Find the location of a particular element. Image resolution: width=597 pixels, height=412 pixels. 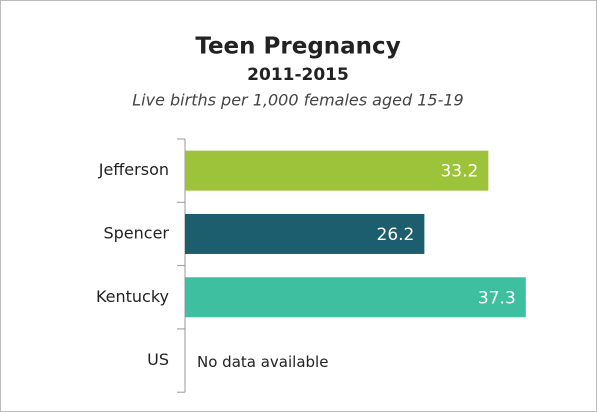

y-tick-label: US is located at coordinates (158, 359).